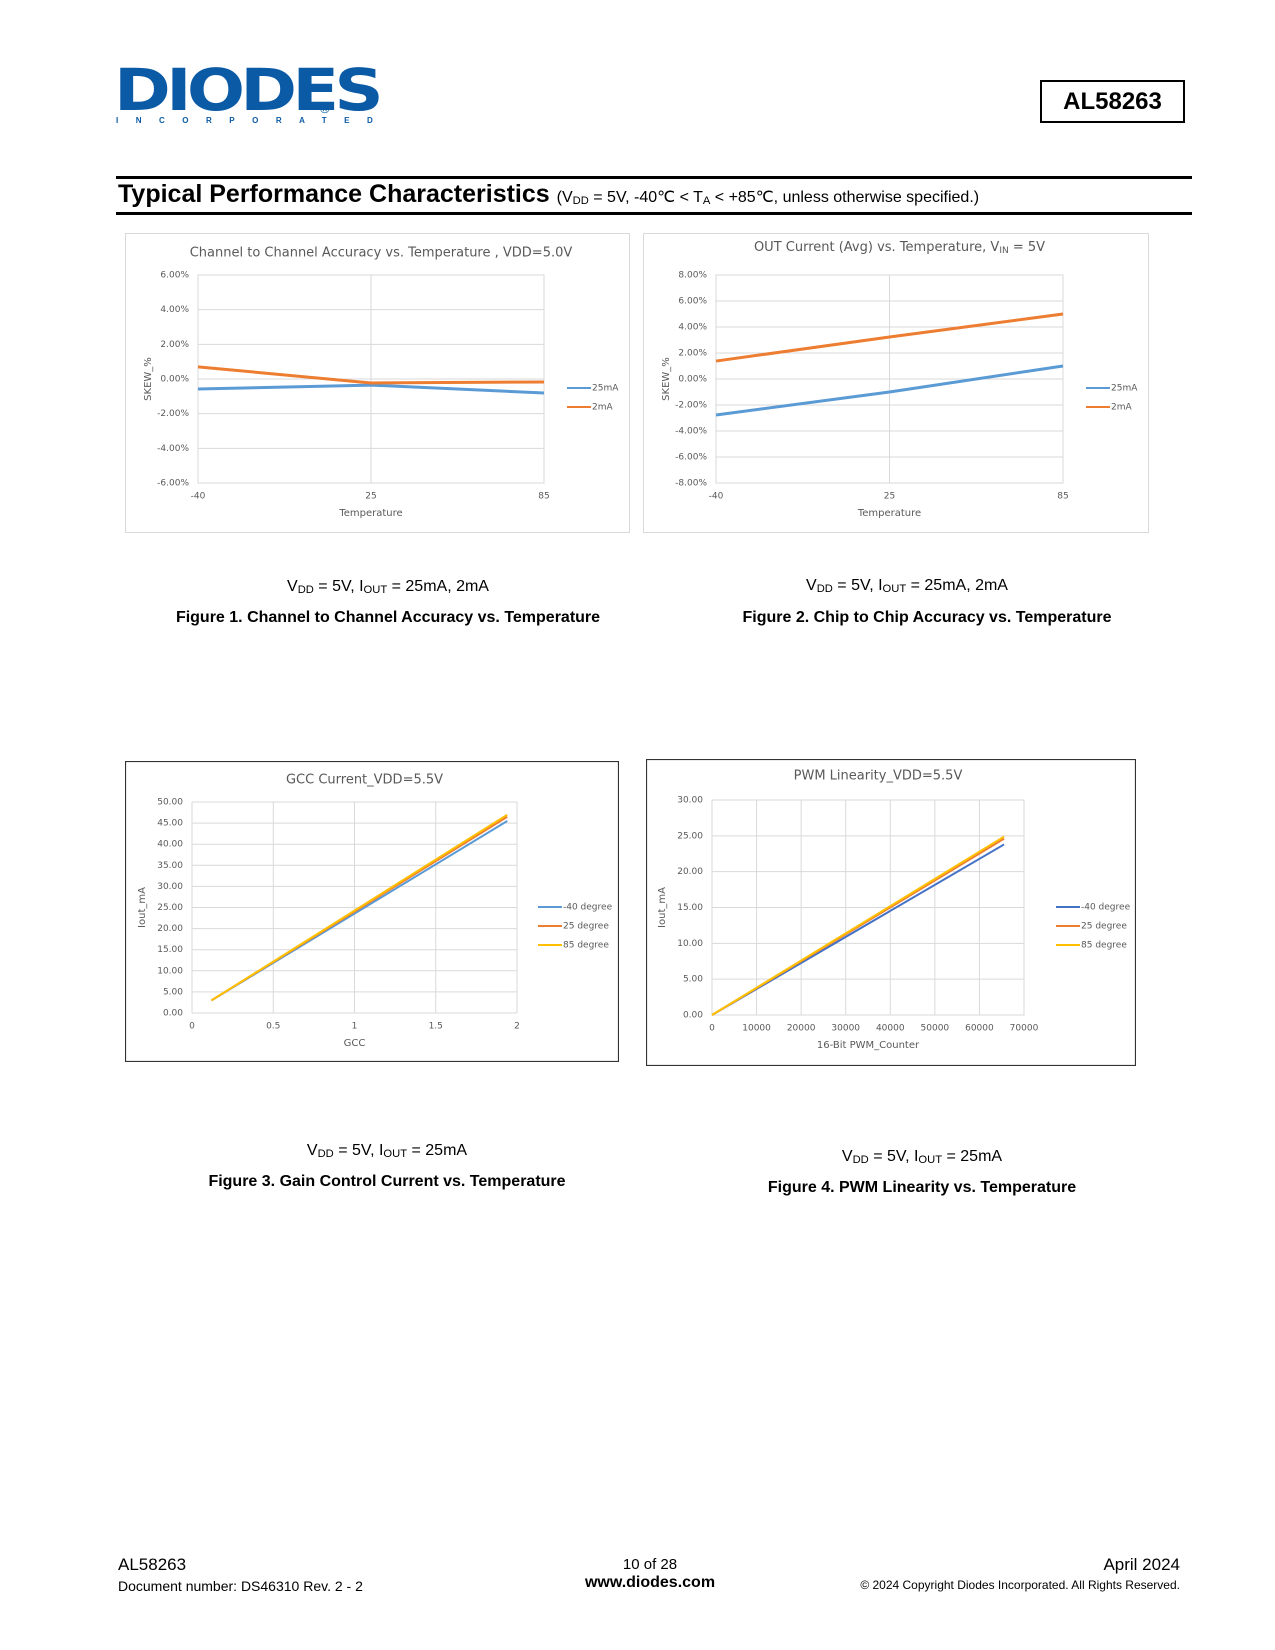 Image resolution: width=1275 pixels, height=1650 pixels. I want to click on x-tick-label: 40000, so click(890, 1029).